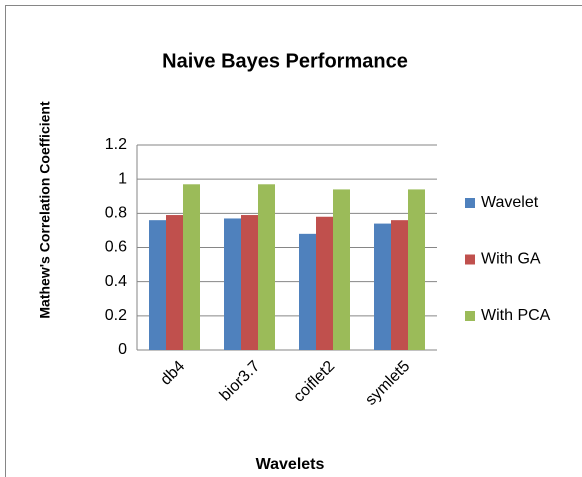  Describe the element at coordinates (122, 349) in the screenshot. I see `y-tick-label: 0` at that location.